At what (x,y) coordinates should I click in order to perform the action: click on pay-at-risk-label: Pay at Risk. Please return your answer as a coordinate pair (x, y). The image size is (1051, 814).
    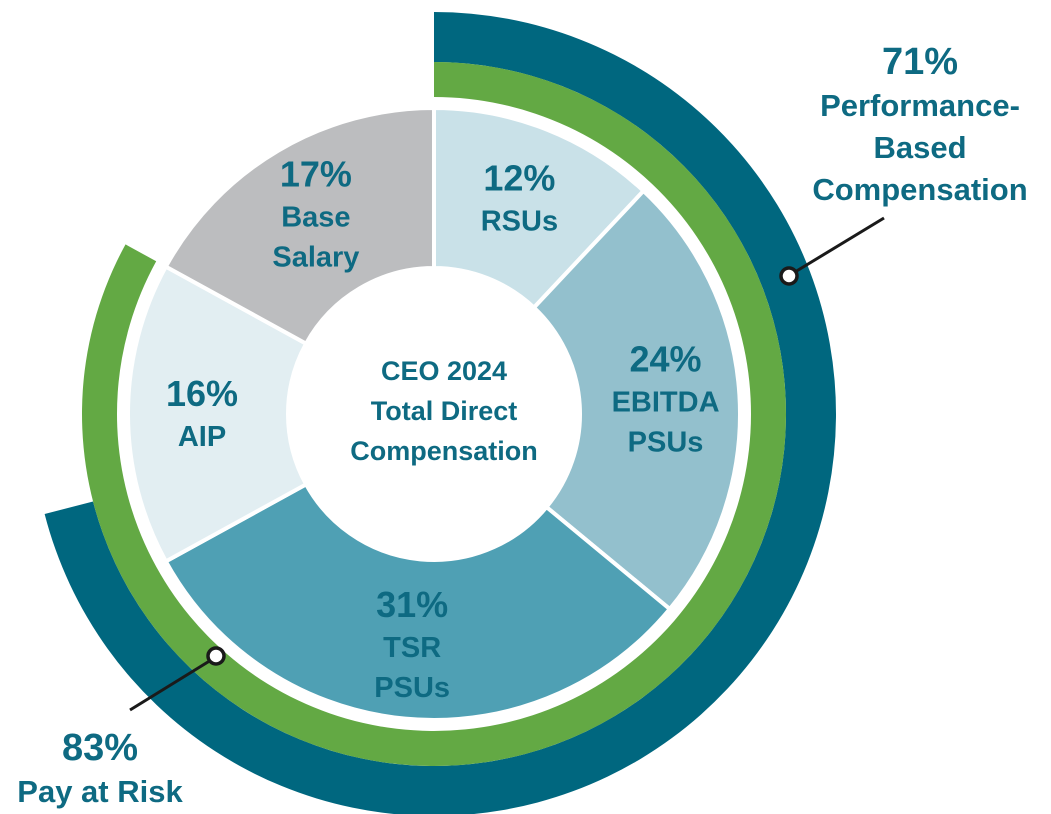
    Looking at the image, I should click on (100, 791).